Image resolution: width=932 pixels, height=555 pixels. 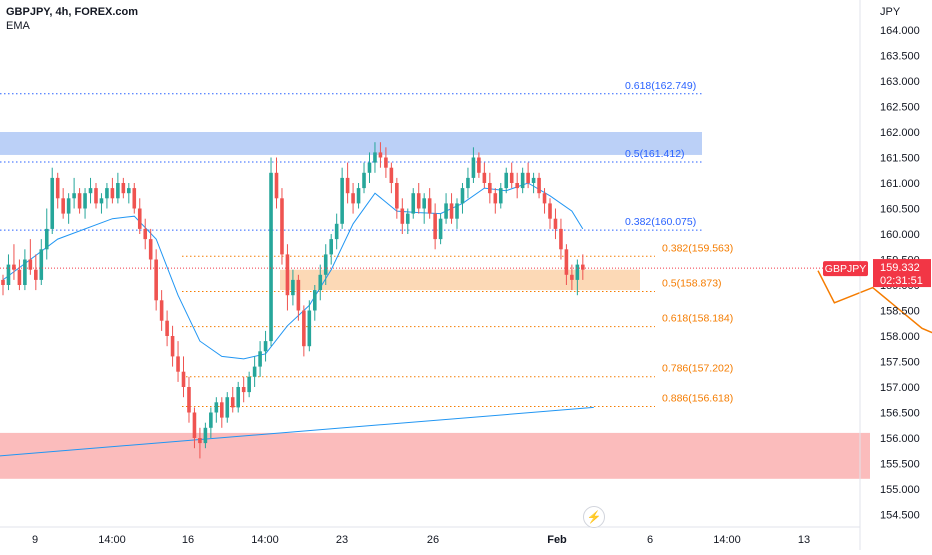 I want to click on projection-path, so click(x=874, y=312).